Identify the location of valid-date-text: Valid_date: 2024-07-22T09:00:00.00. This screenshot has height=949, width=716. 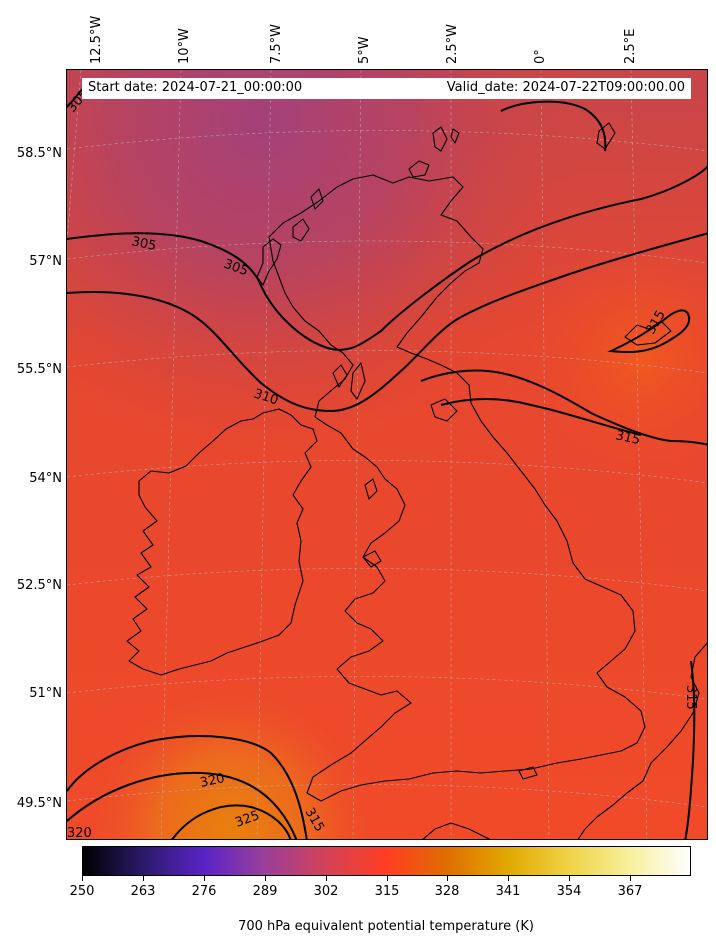
(565, 87).